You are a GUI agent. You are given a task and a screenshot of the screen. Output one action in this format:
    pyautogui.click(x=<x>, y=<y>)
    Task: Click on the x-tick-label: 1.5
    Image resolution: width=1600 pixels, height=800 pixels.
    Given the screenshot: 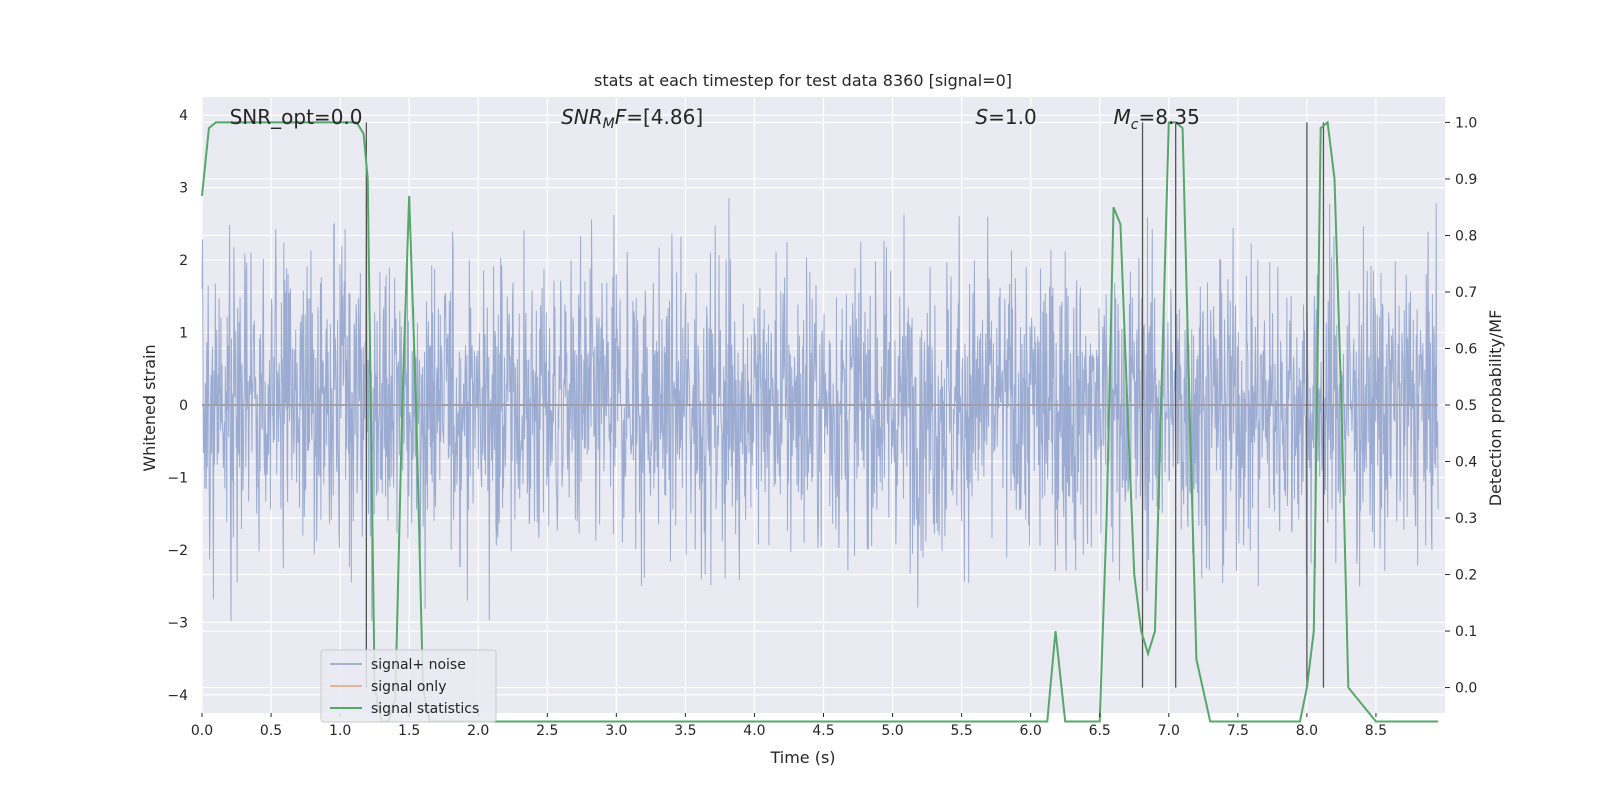 What is the action you would take?
    pyautogui.click(x=409, y=731)
    